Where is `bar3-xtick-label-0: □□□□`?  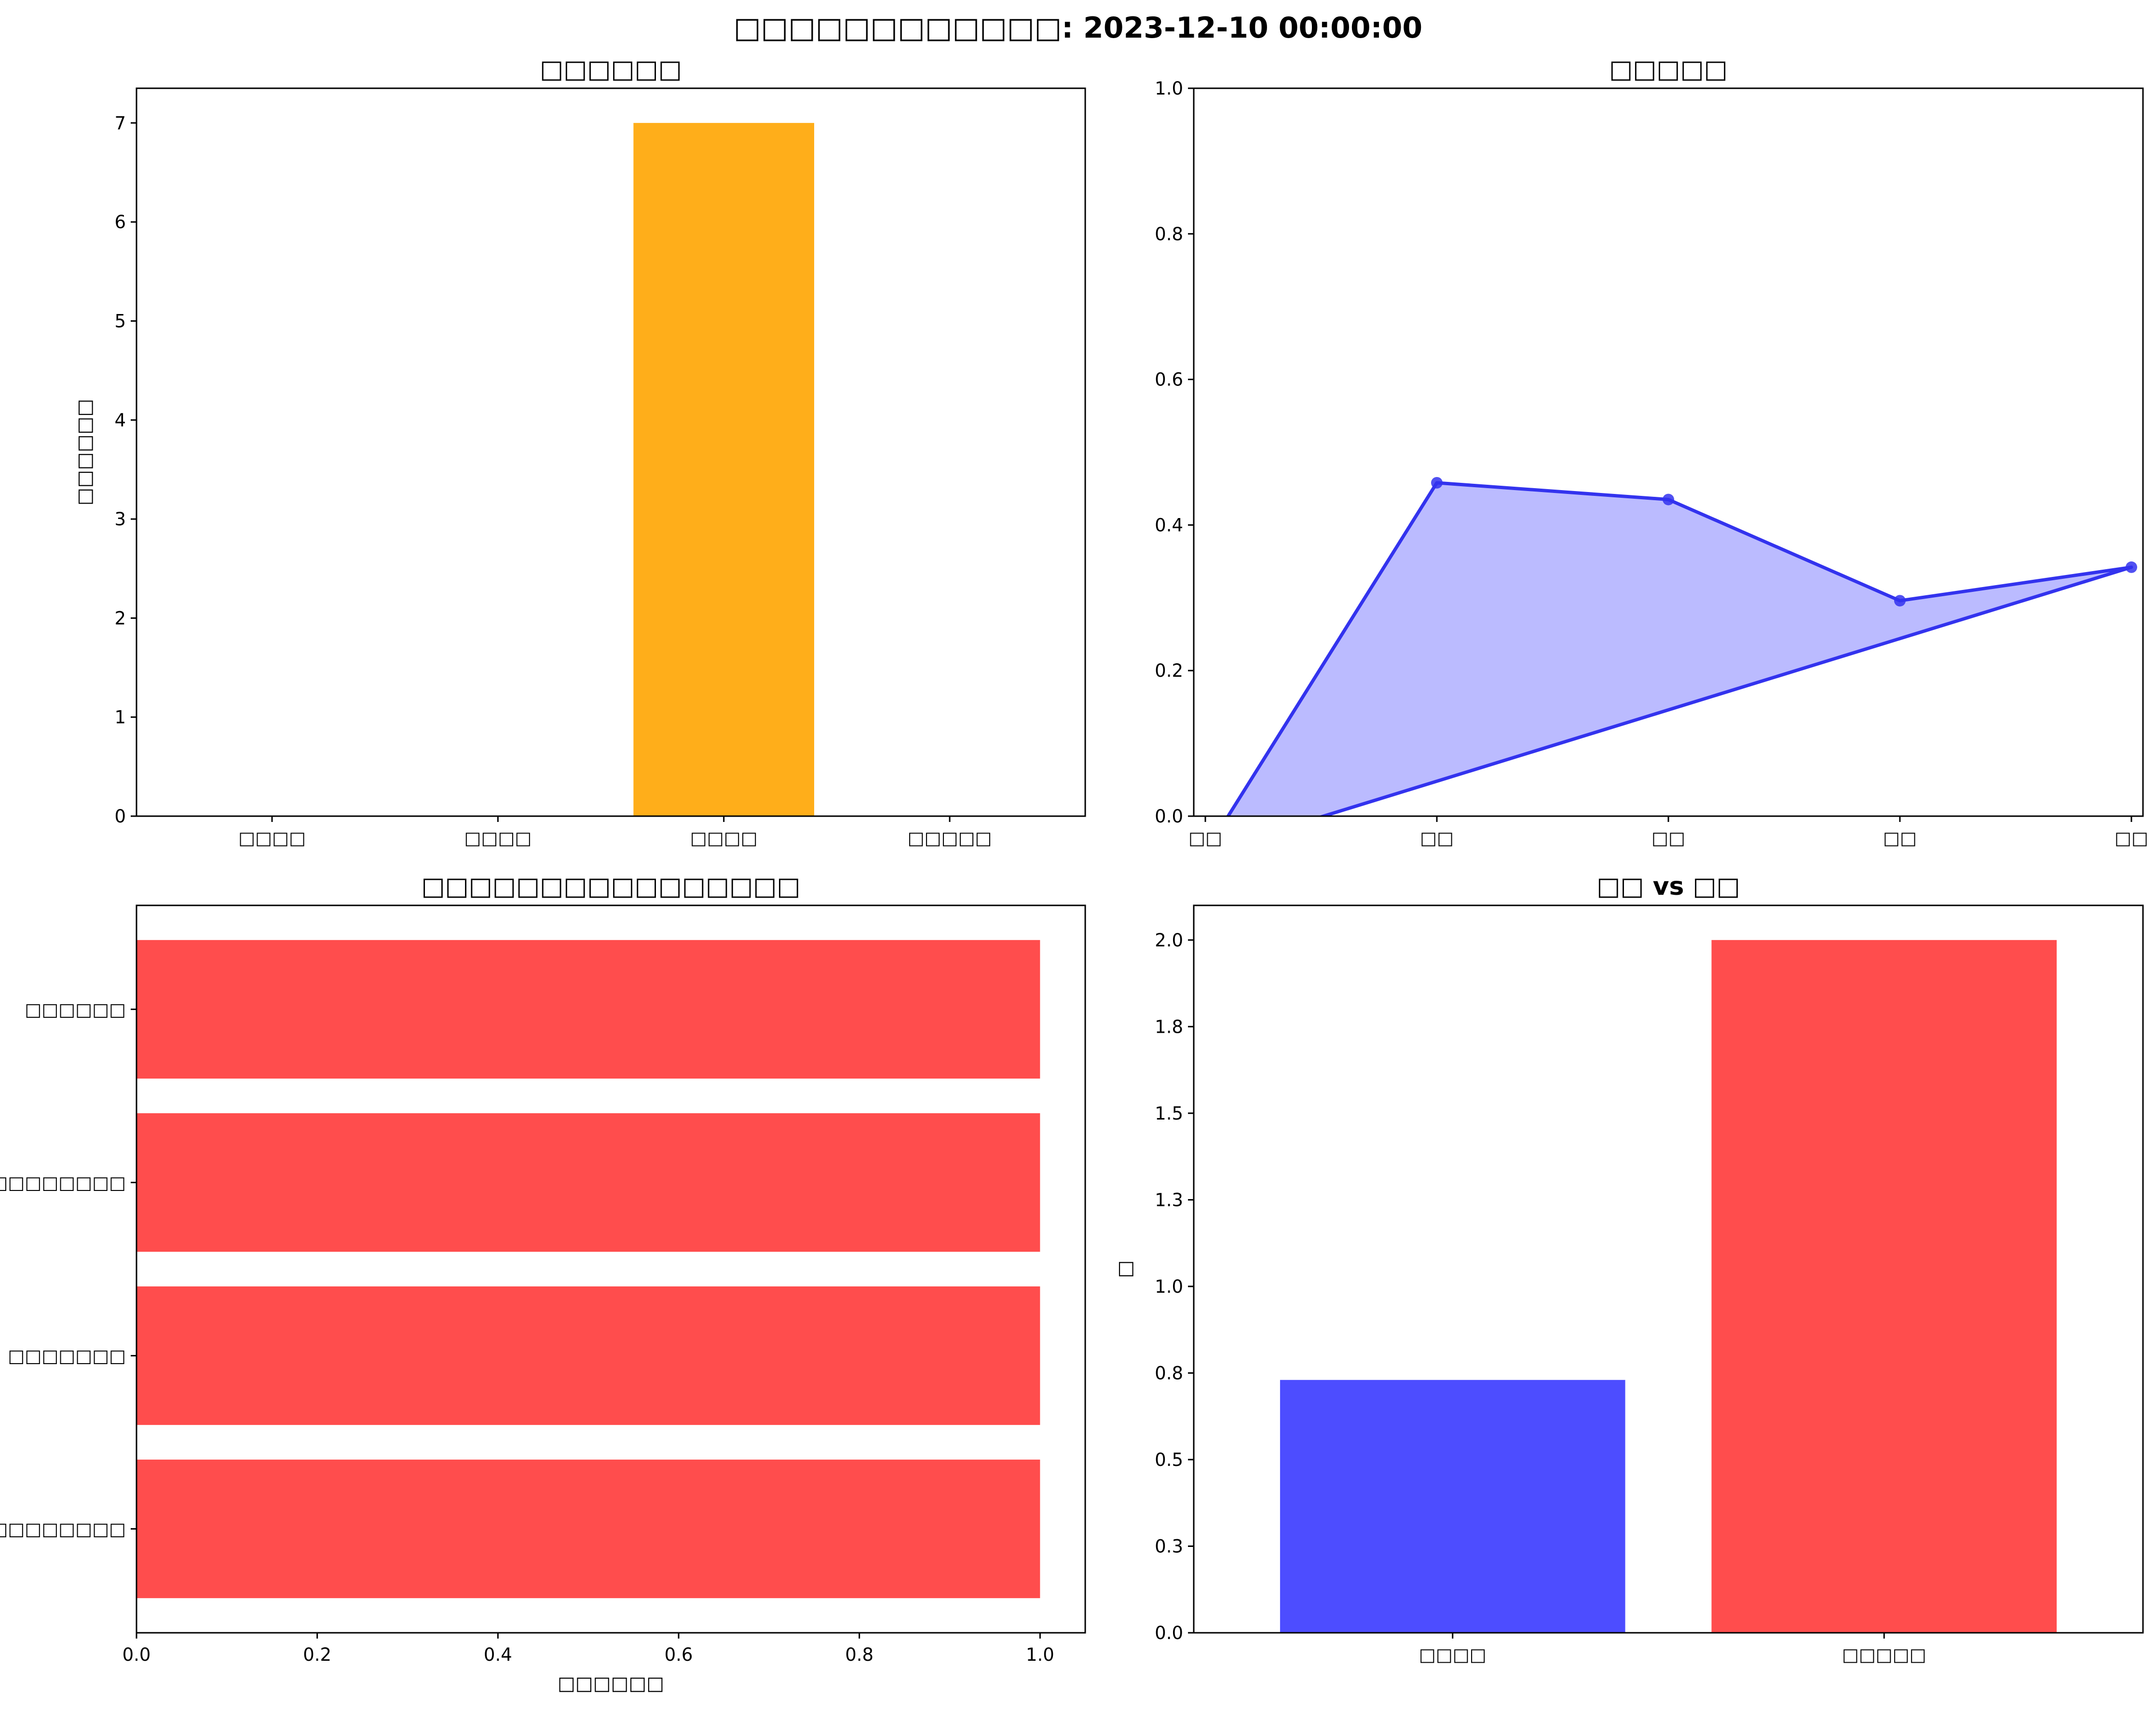
bar3-xtick-label-0: □□□□ is located at coordinates (1453, 1654).